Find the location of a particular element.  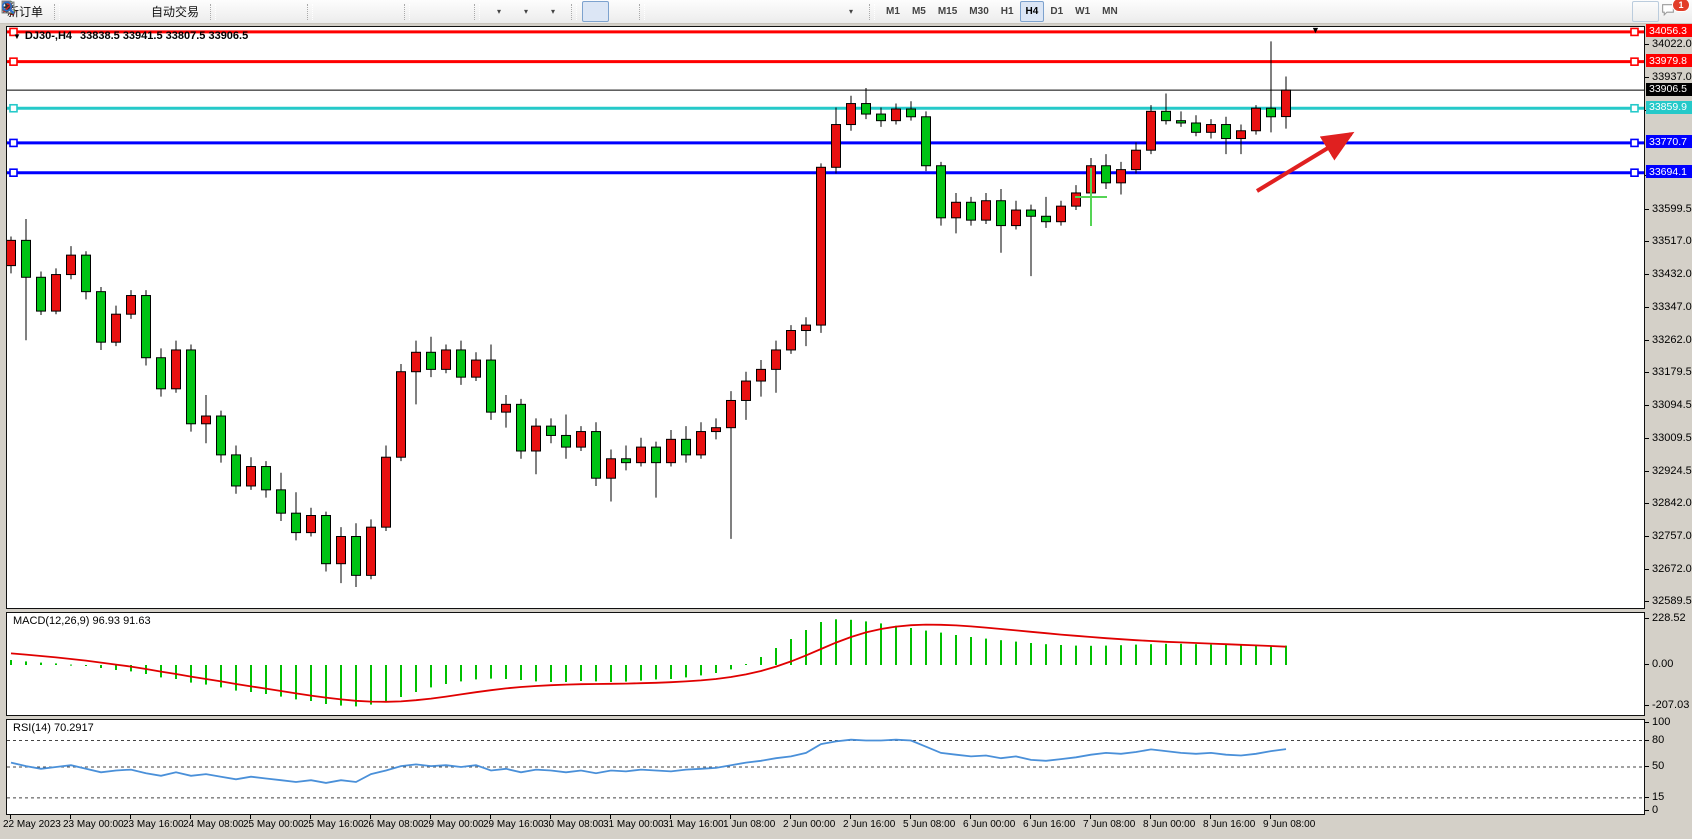

zoom-in-button is located at coordinates (173, 11).